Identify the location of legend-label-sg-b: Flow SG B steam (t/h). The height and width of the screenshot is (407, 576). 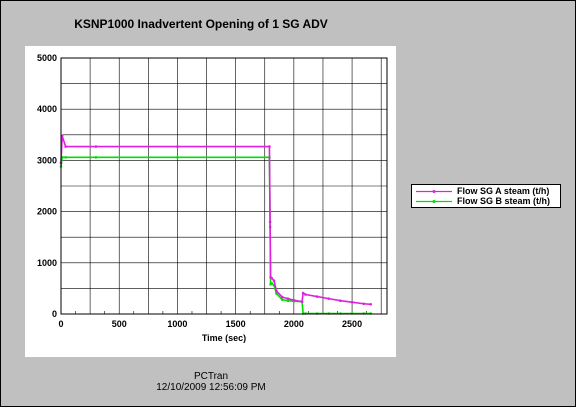
(504, 201).